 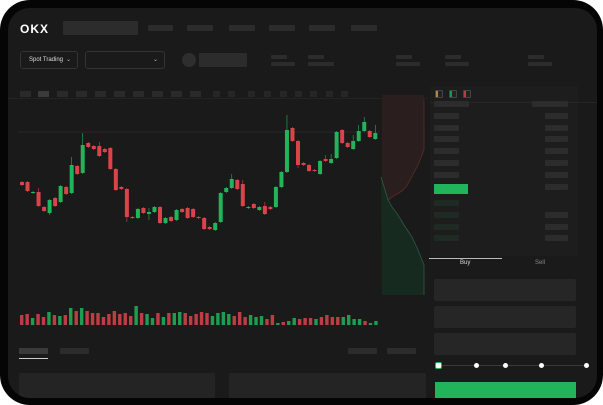 What do you see at coordinates (505, 390) in the screenshot?
I see `buy-button` at bounding box center [505, 390].